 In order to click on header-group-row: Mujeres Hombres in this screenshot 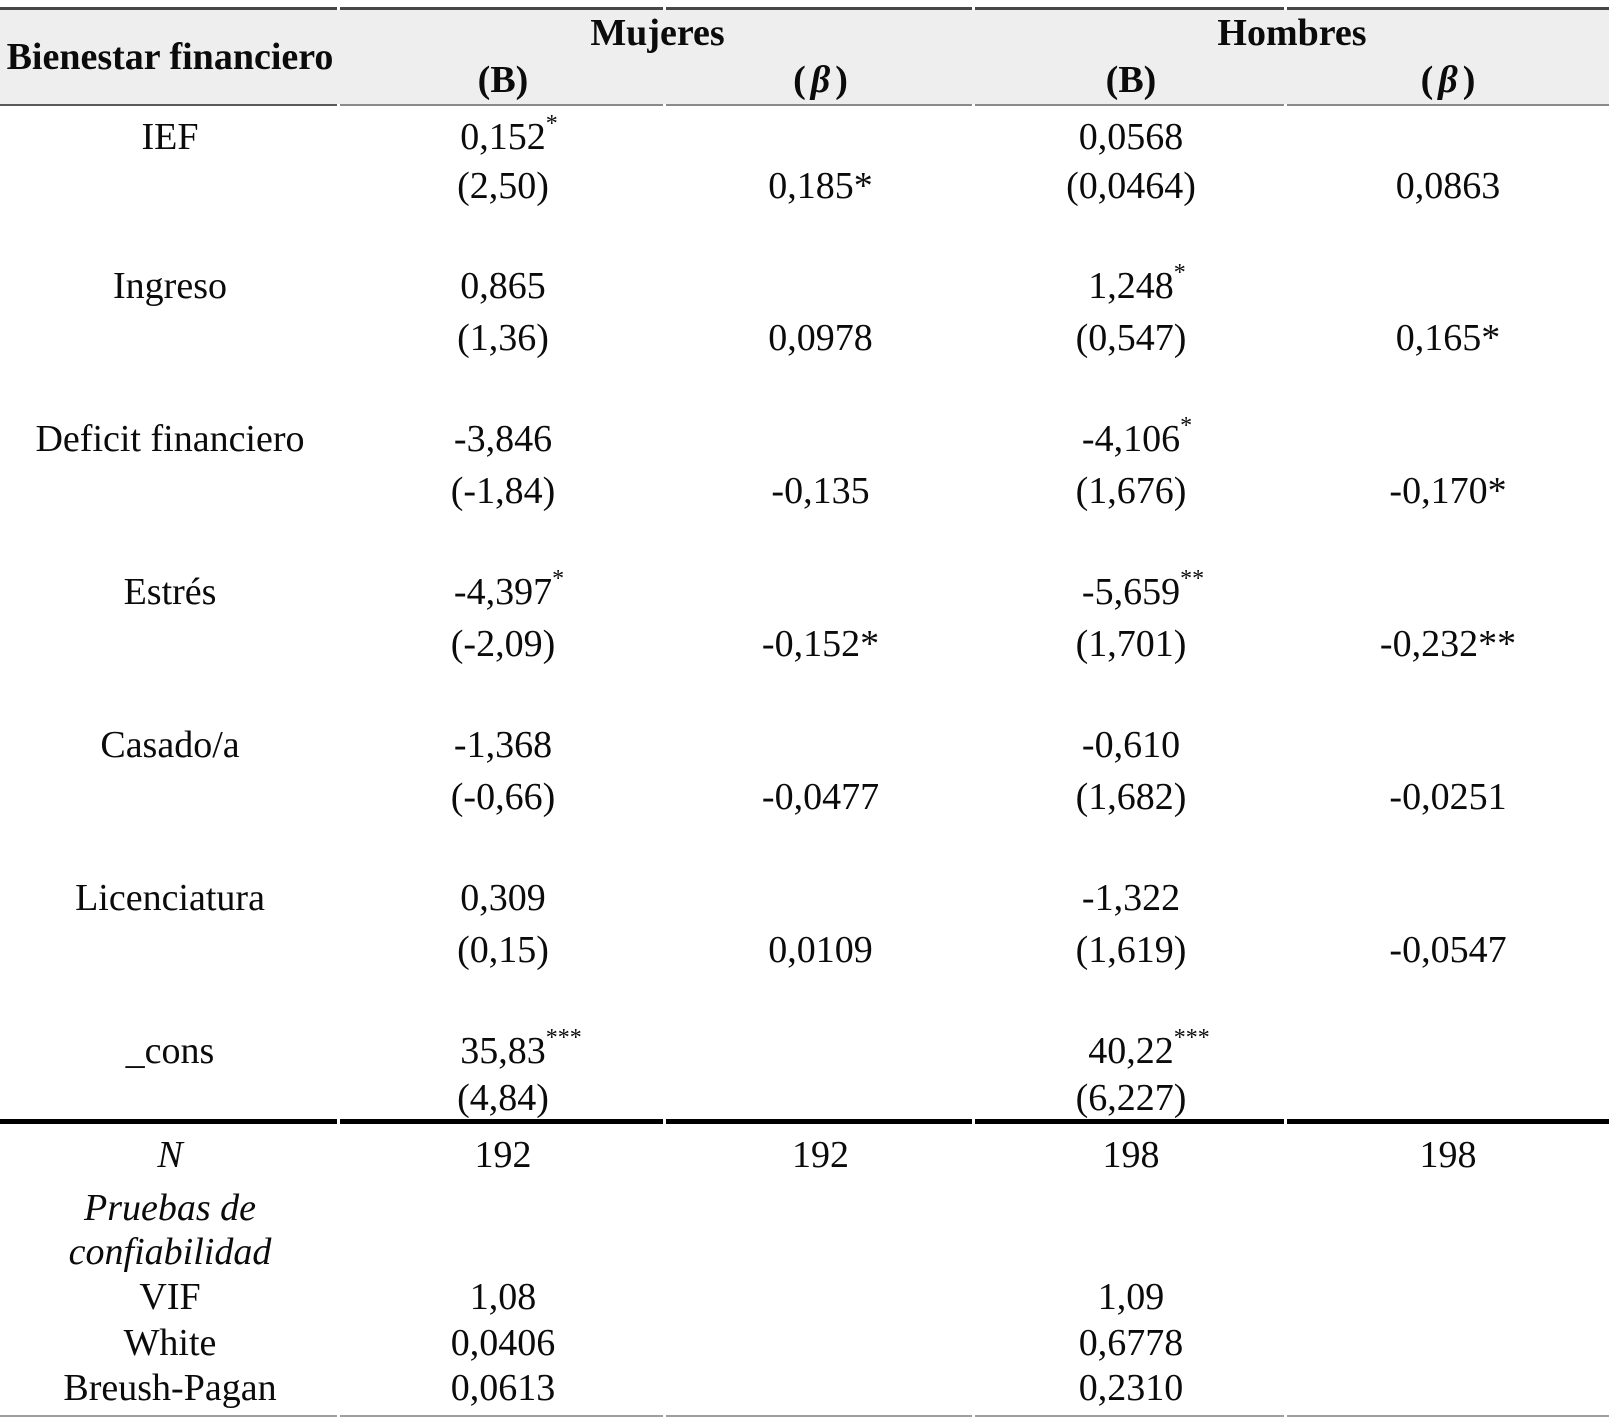, I will do `click(804, 33)`.